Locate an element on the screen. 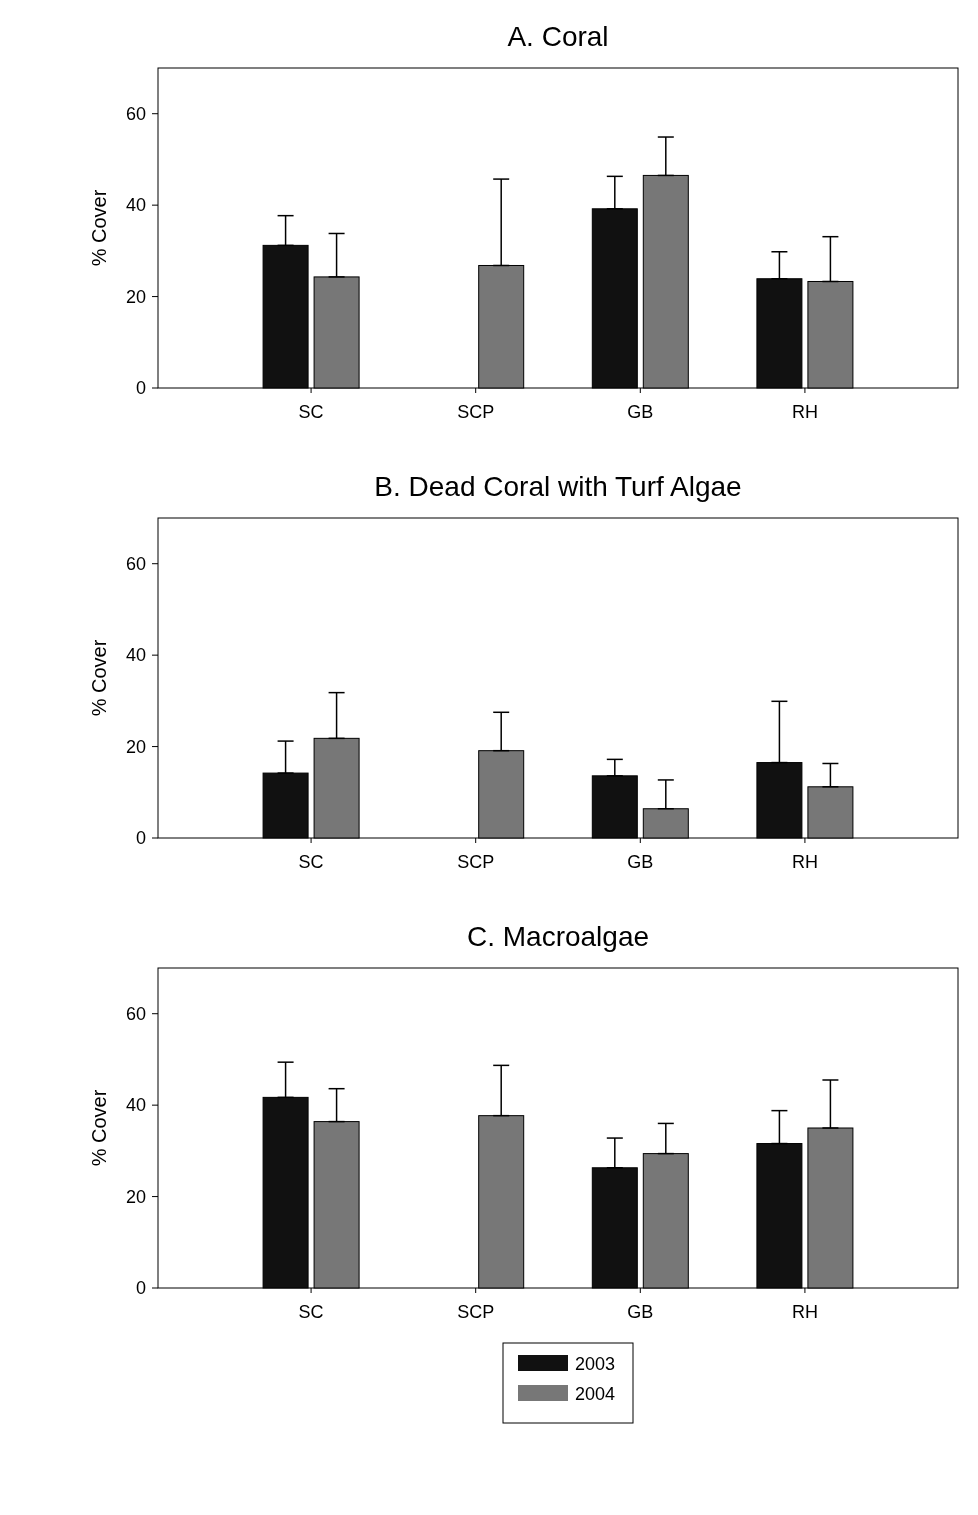  chart-title: C. Macroalgae is located at coordinates (558, 936).